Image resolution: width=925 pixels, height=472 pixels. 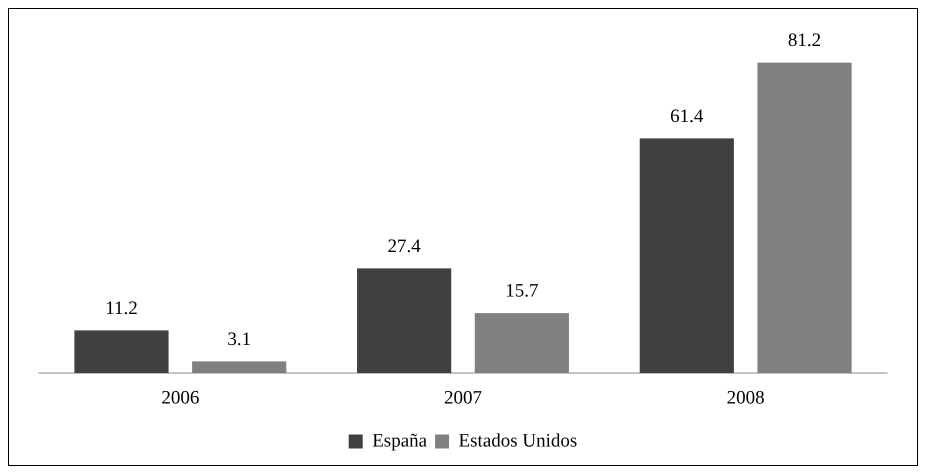 I want to click on data-label: 11.2, so click(x=121, y=308).